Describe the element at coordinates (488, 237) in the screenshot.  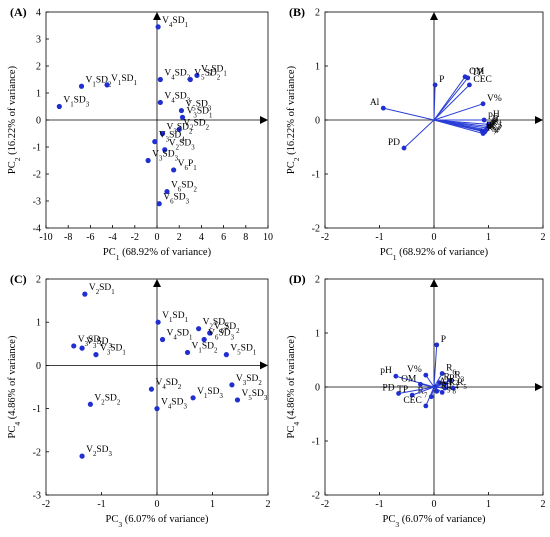
I see `x-tick-label: 1` at that location.